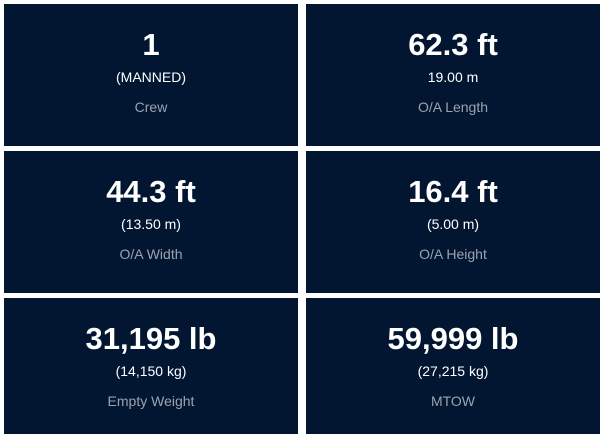 The width and height of the screenshot is (608, 434). I want to click on spec-value: 16.4 ft, so click(453, 191).